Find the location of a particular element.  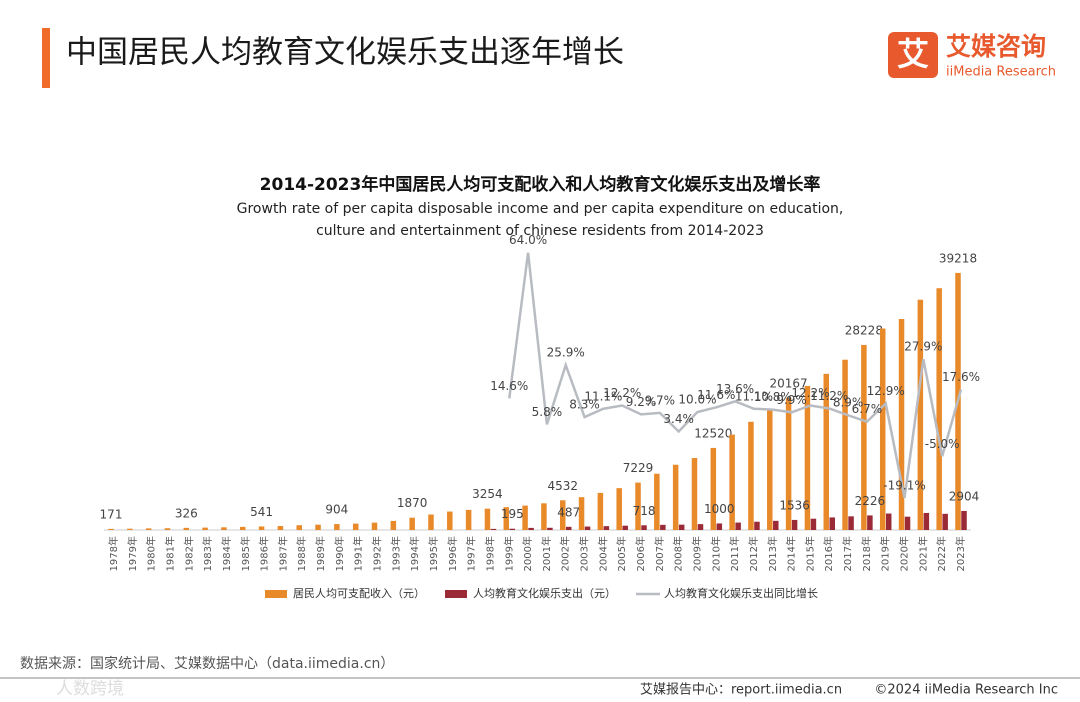

copyright: ©2024 iiMedia Research Inc is located at coordinates (966, 690).